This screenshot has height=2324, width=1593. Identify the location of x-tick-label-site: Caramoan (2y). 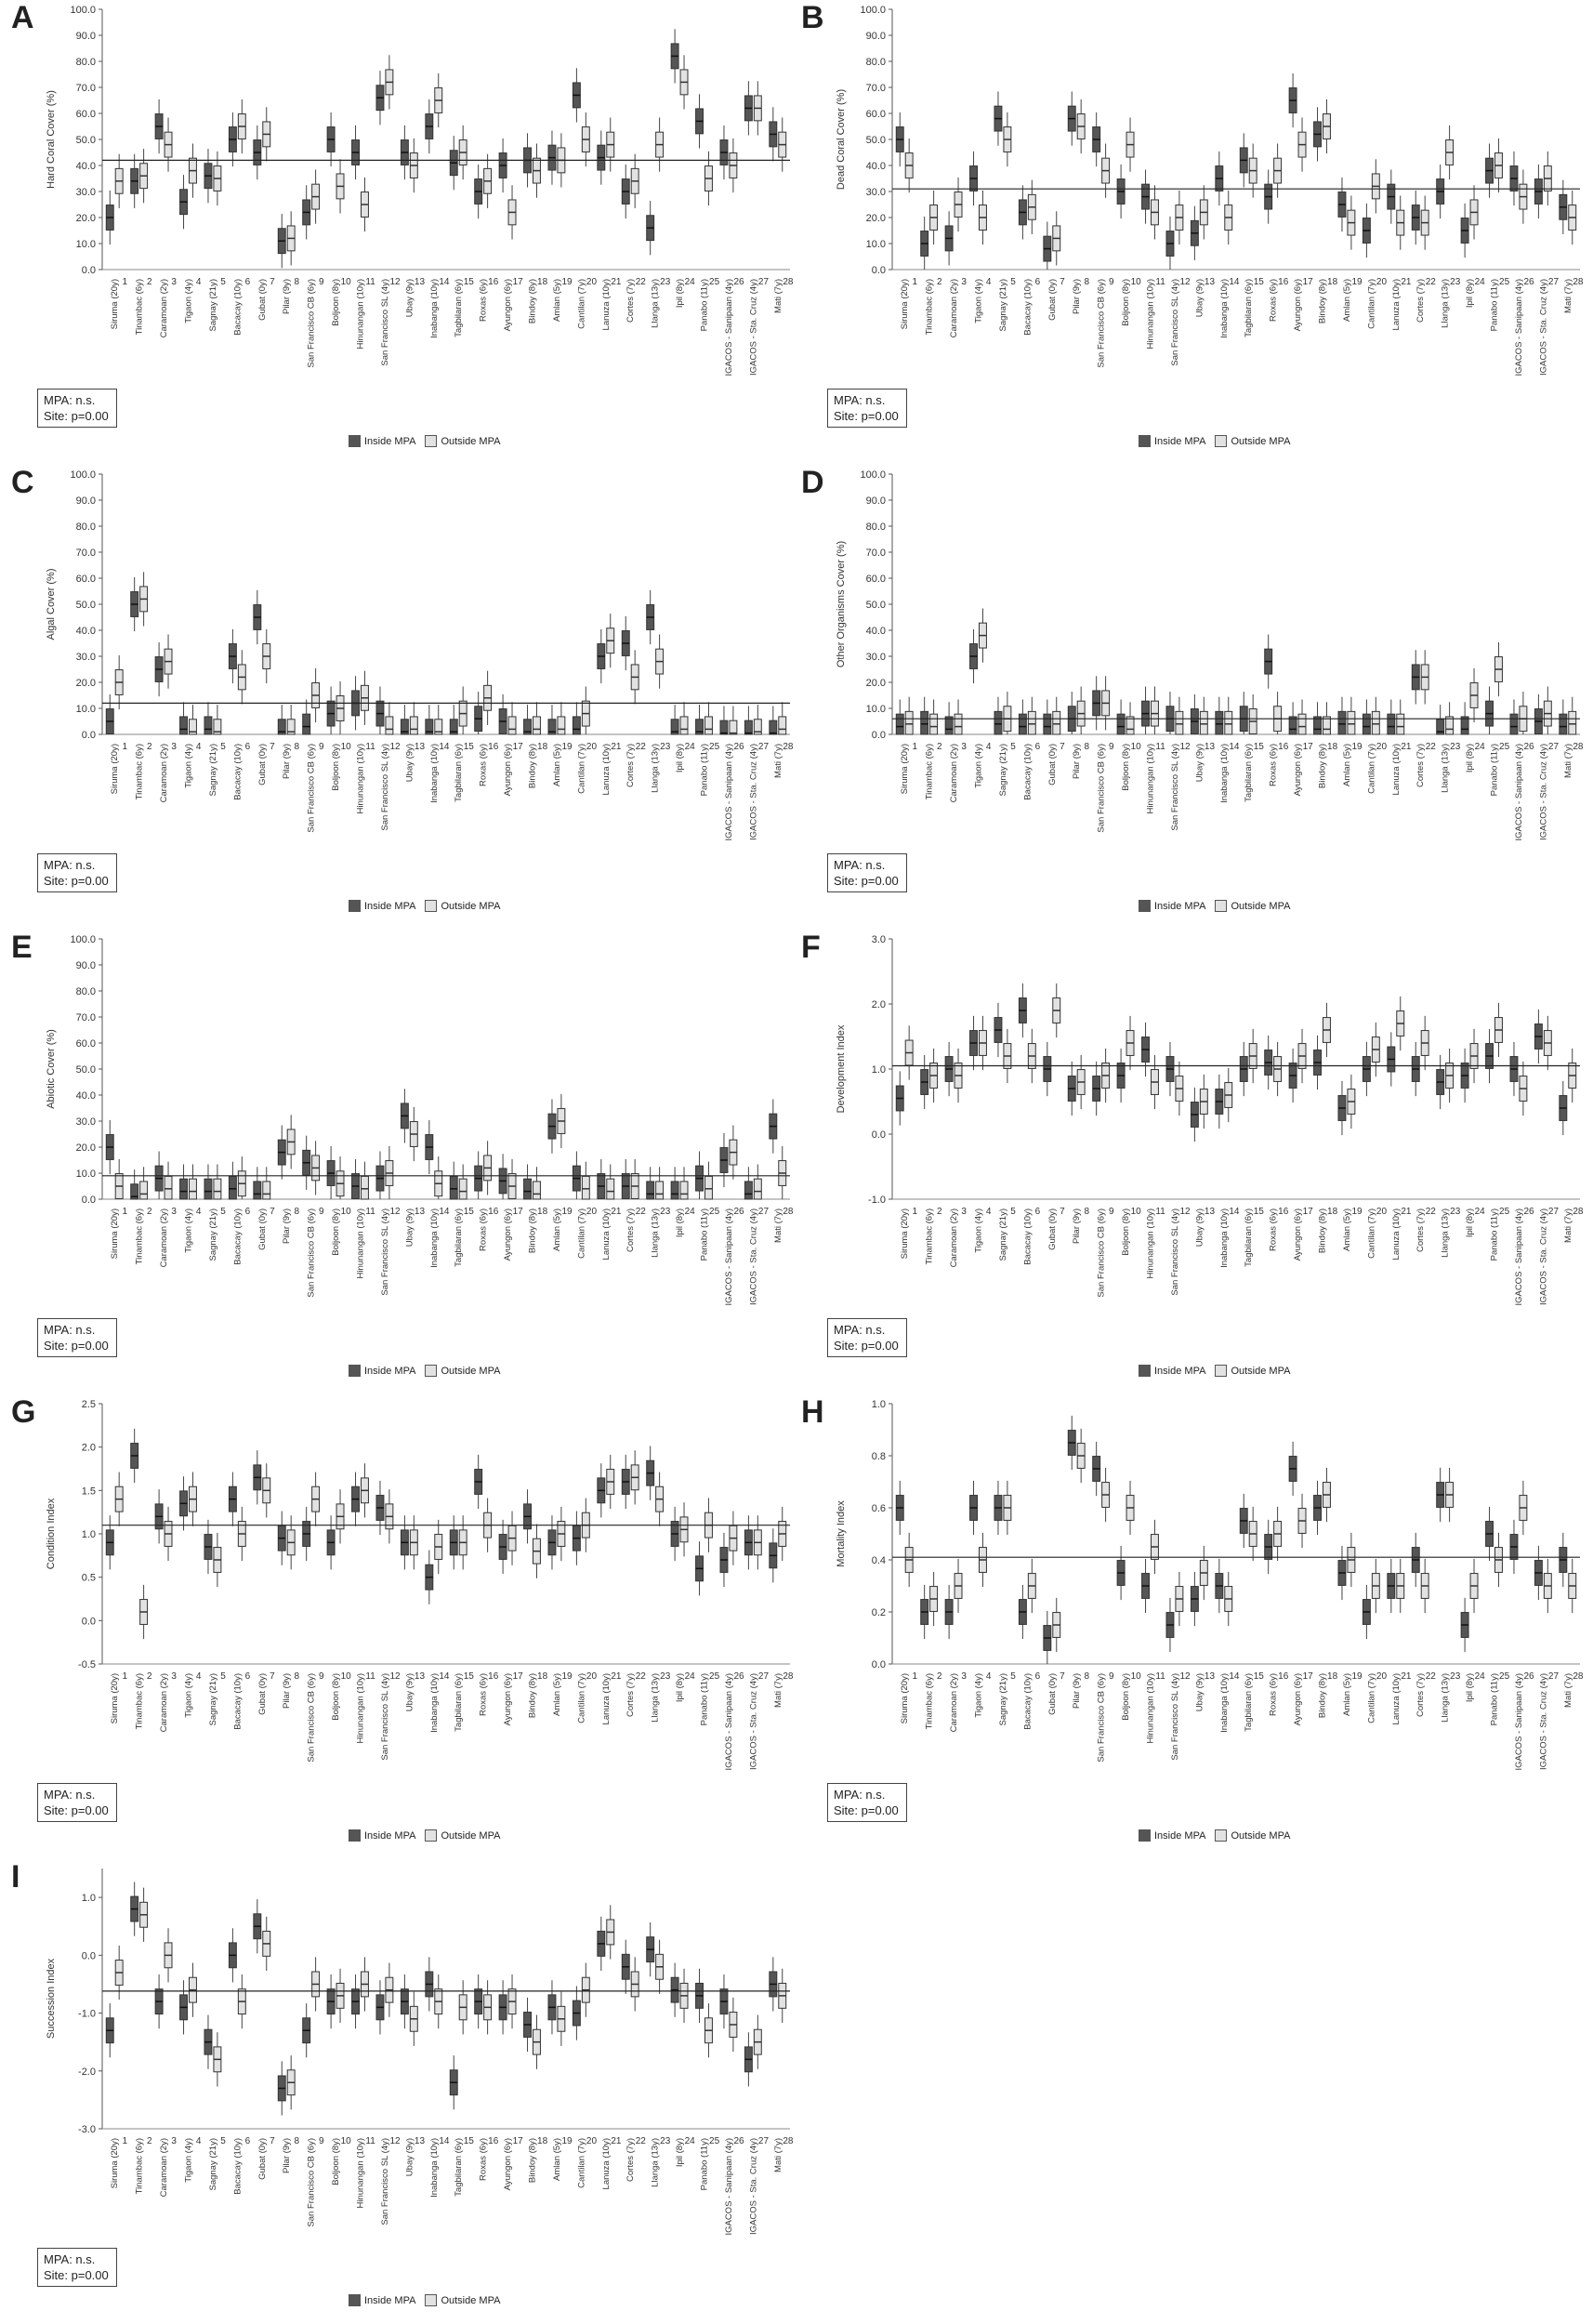
(954, 773).